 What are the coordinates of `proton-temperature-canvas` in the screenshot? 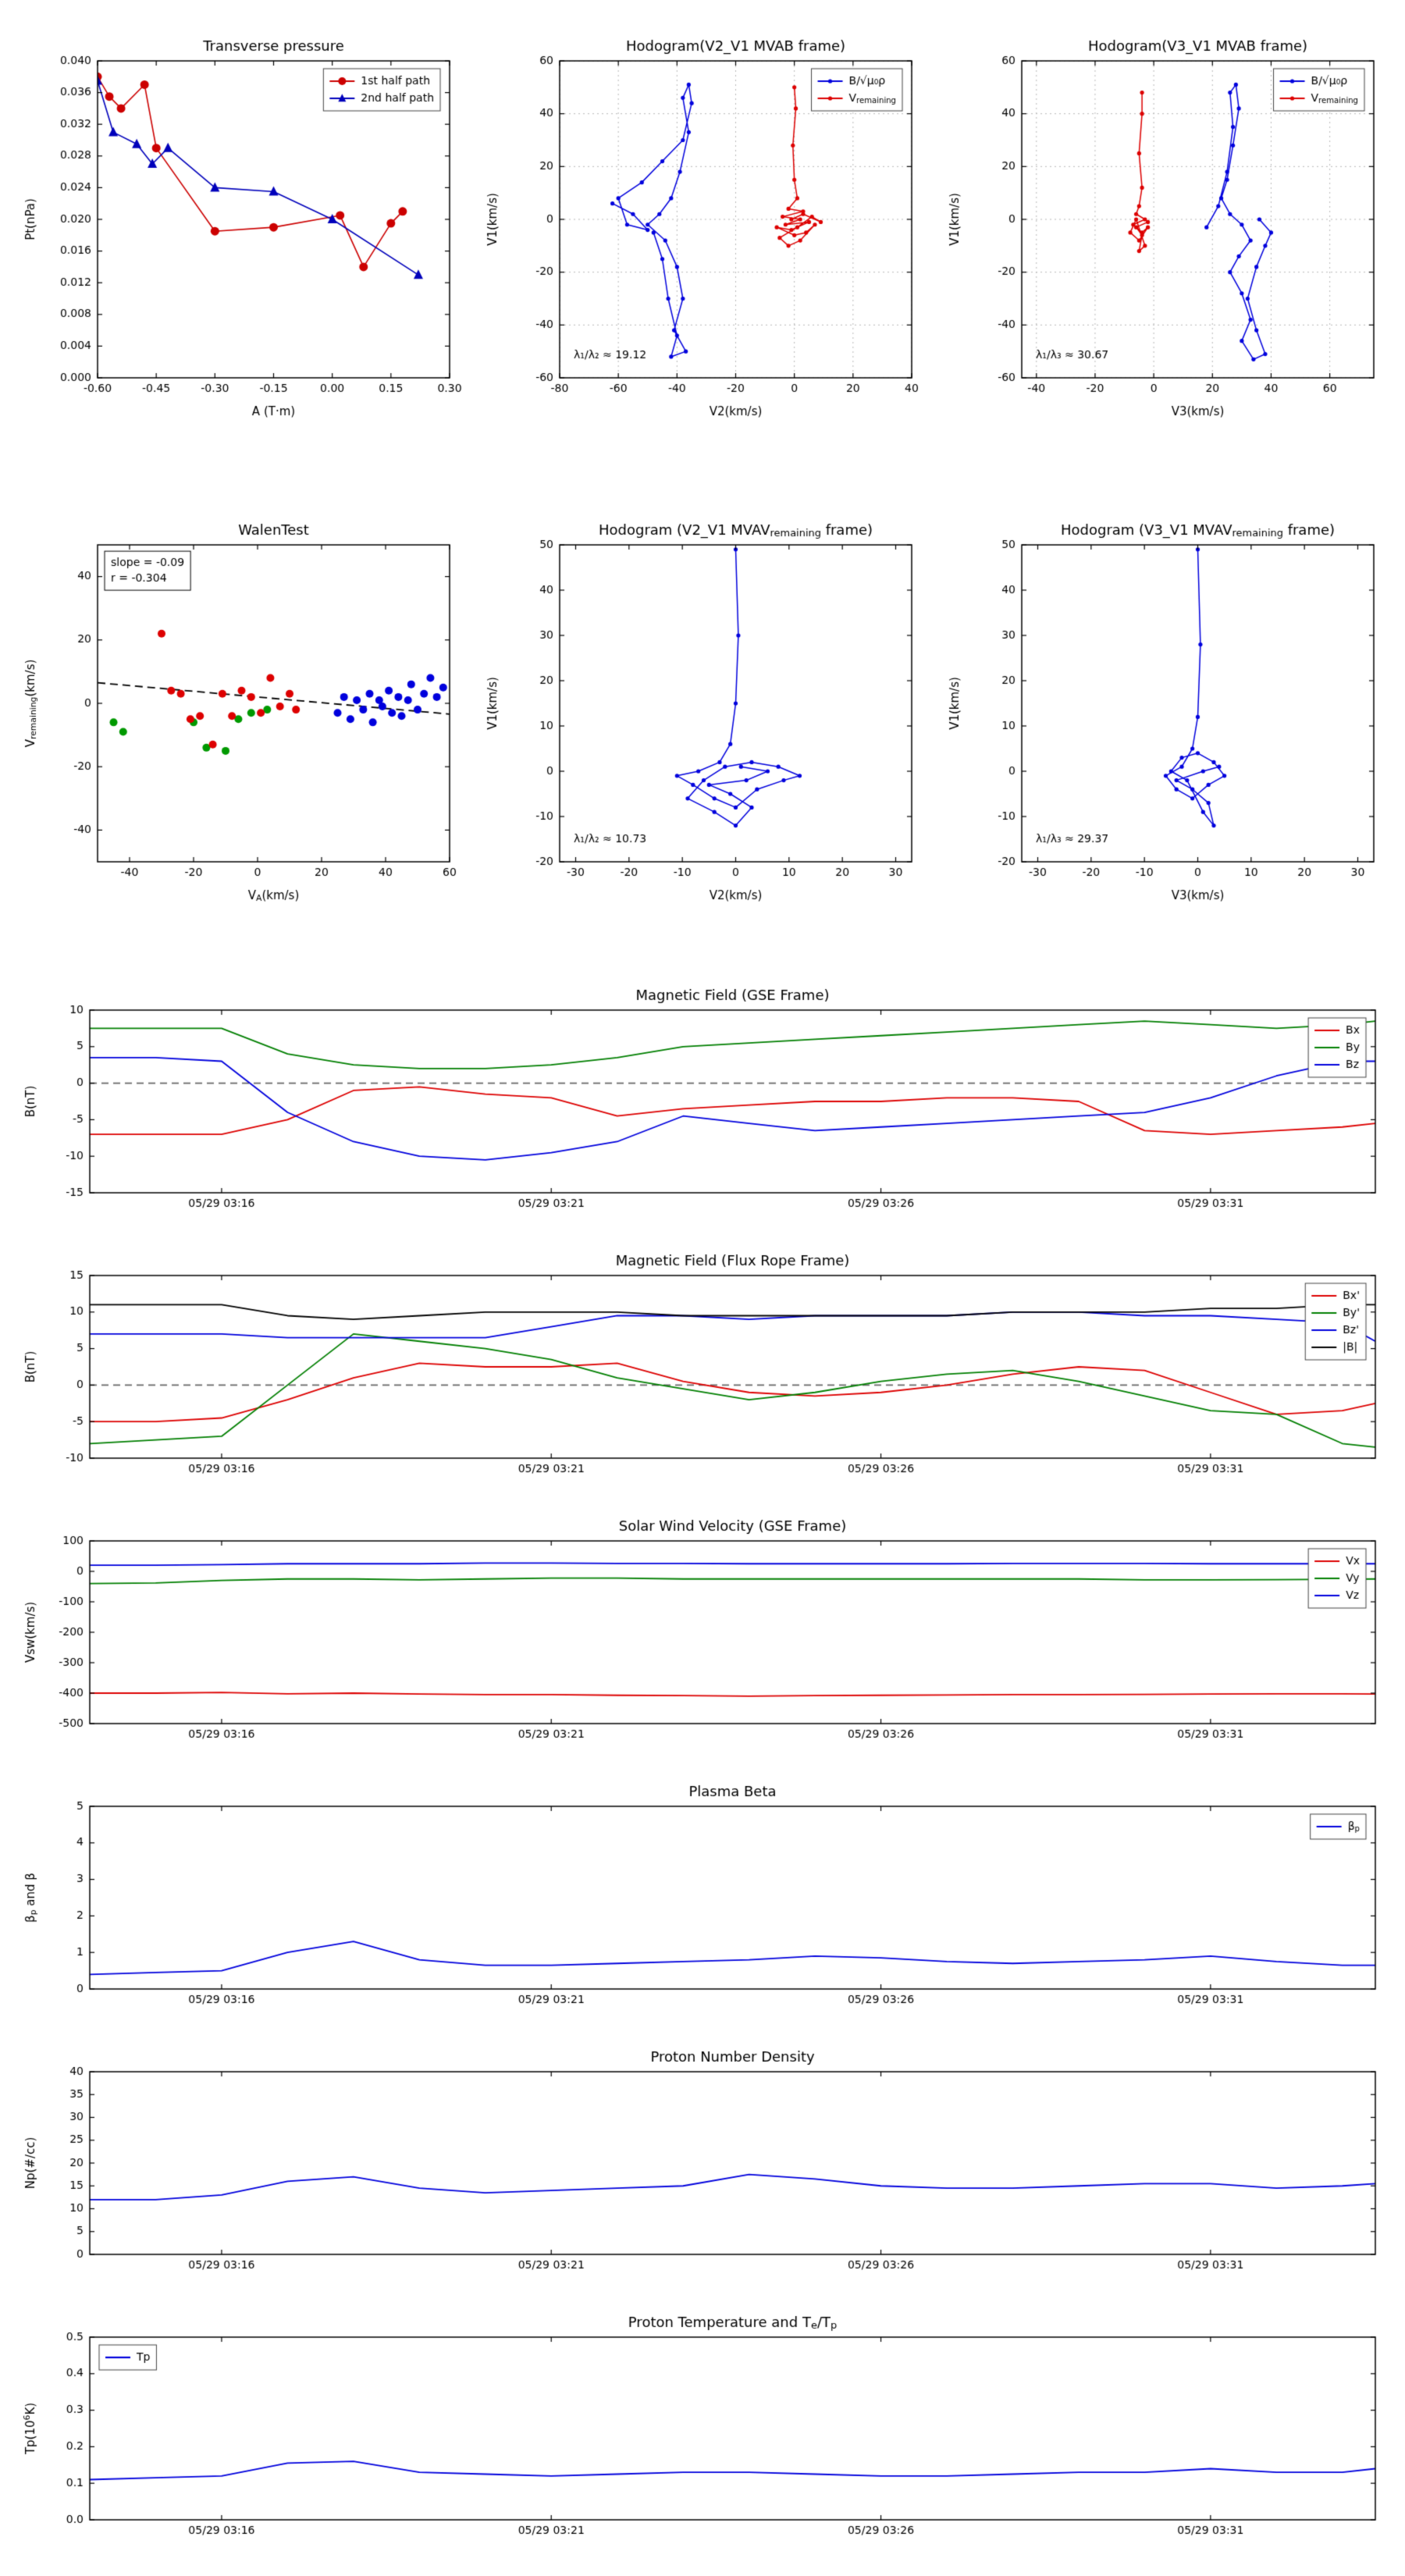 It's located at (703, 2431).